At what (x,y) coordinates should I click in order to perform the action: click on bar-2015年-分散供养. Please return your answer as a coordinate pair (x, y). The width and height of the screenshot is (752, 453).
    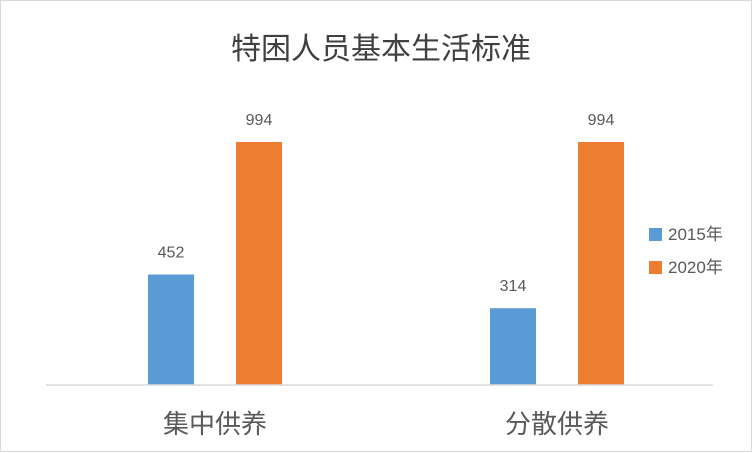
    Looking at the image, I should click on (513, 346).